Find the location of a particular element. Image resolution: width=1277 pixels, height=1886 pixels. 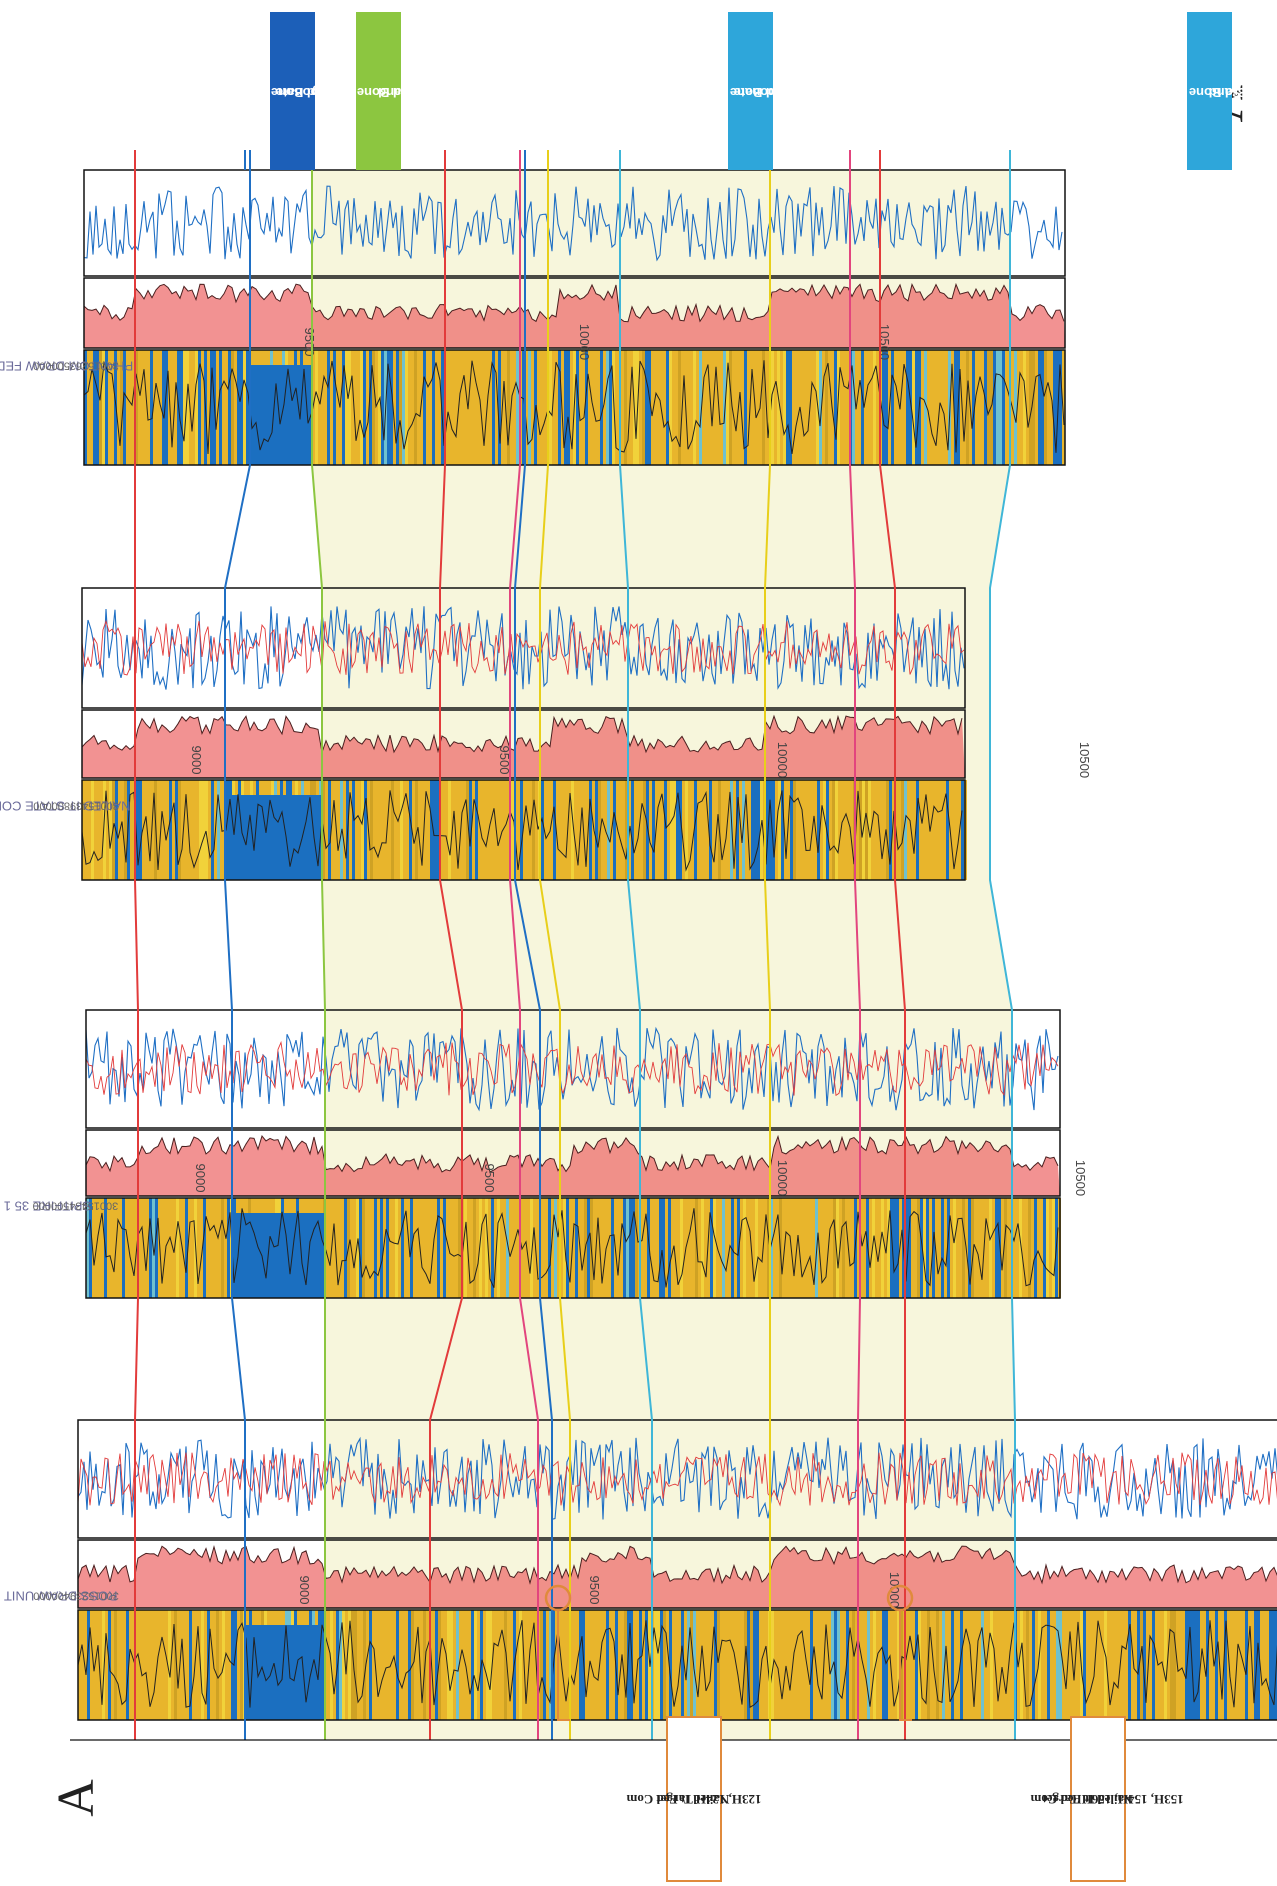

well-uwi: 30015239400000 is located at coordinates (75, 1595).